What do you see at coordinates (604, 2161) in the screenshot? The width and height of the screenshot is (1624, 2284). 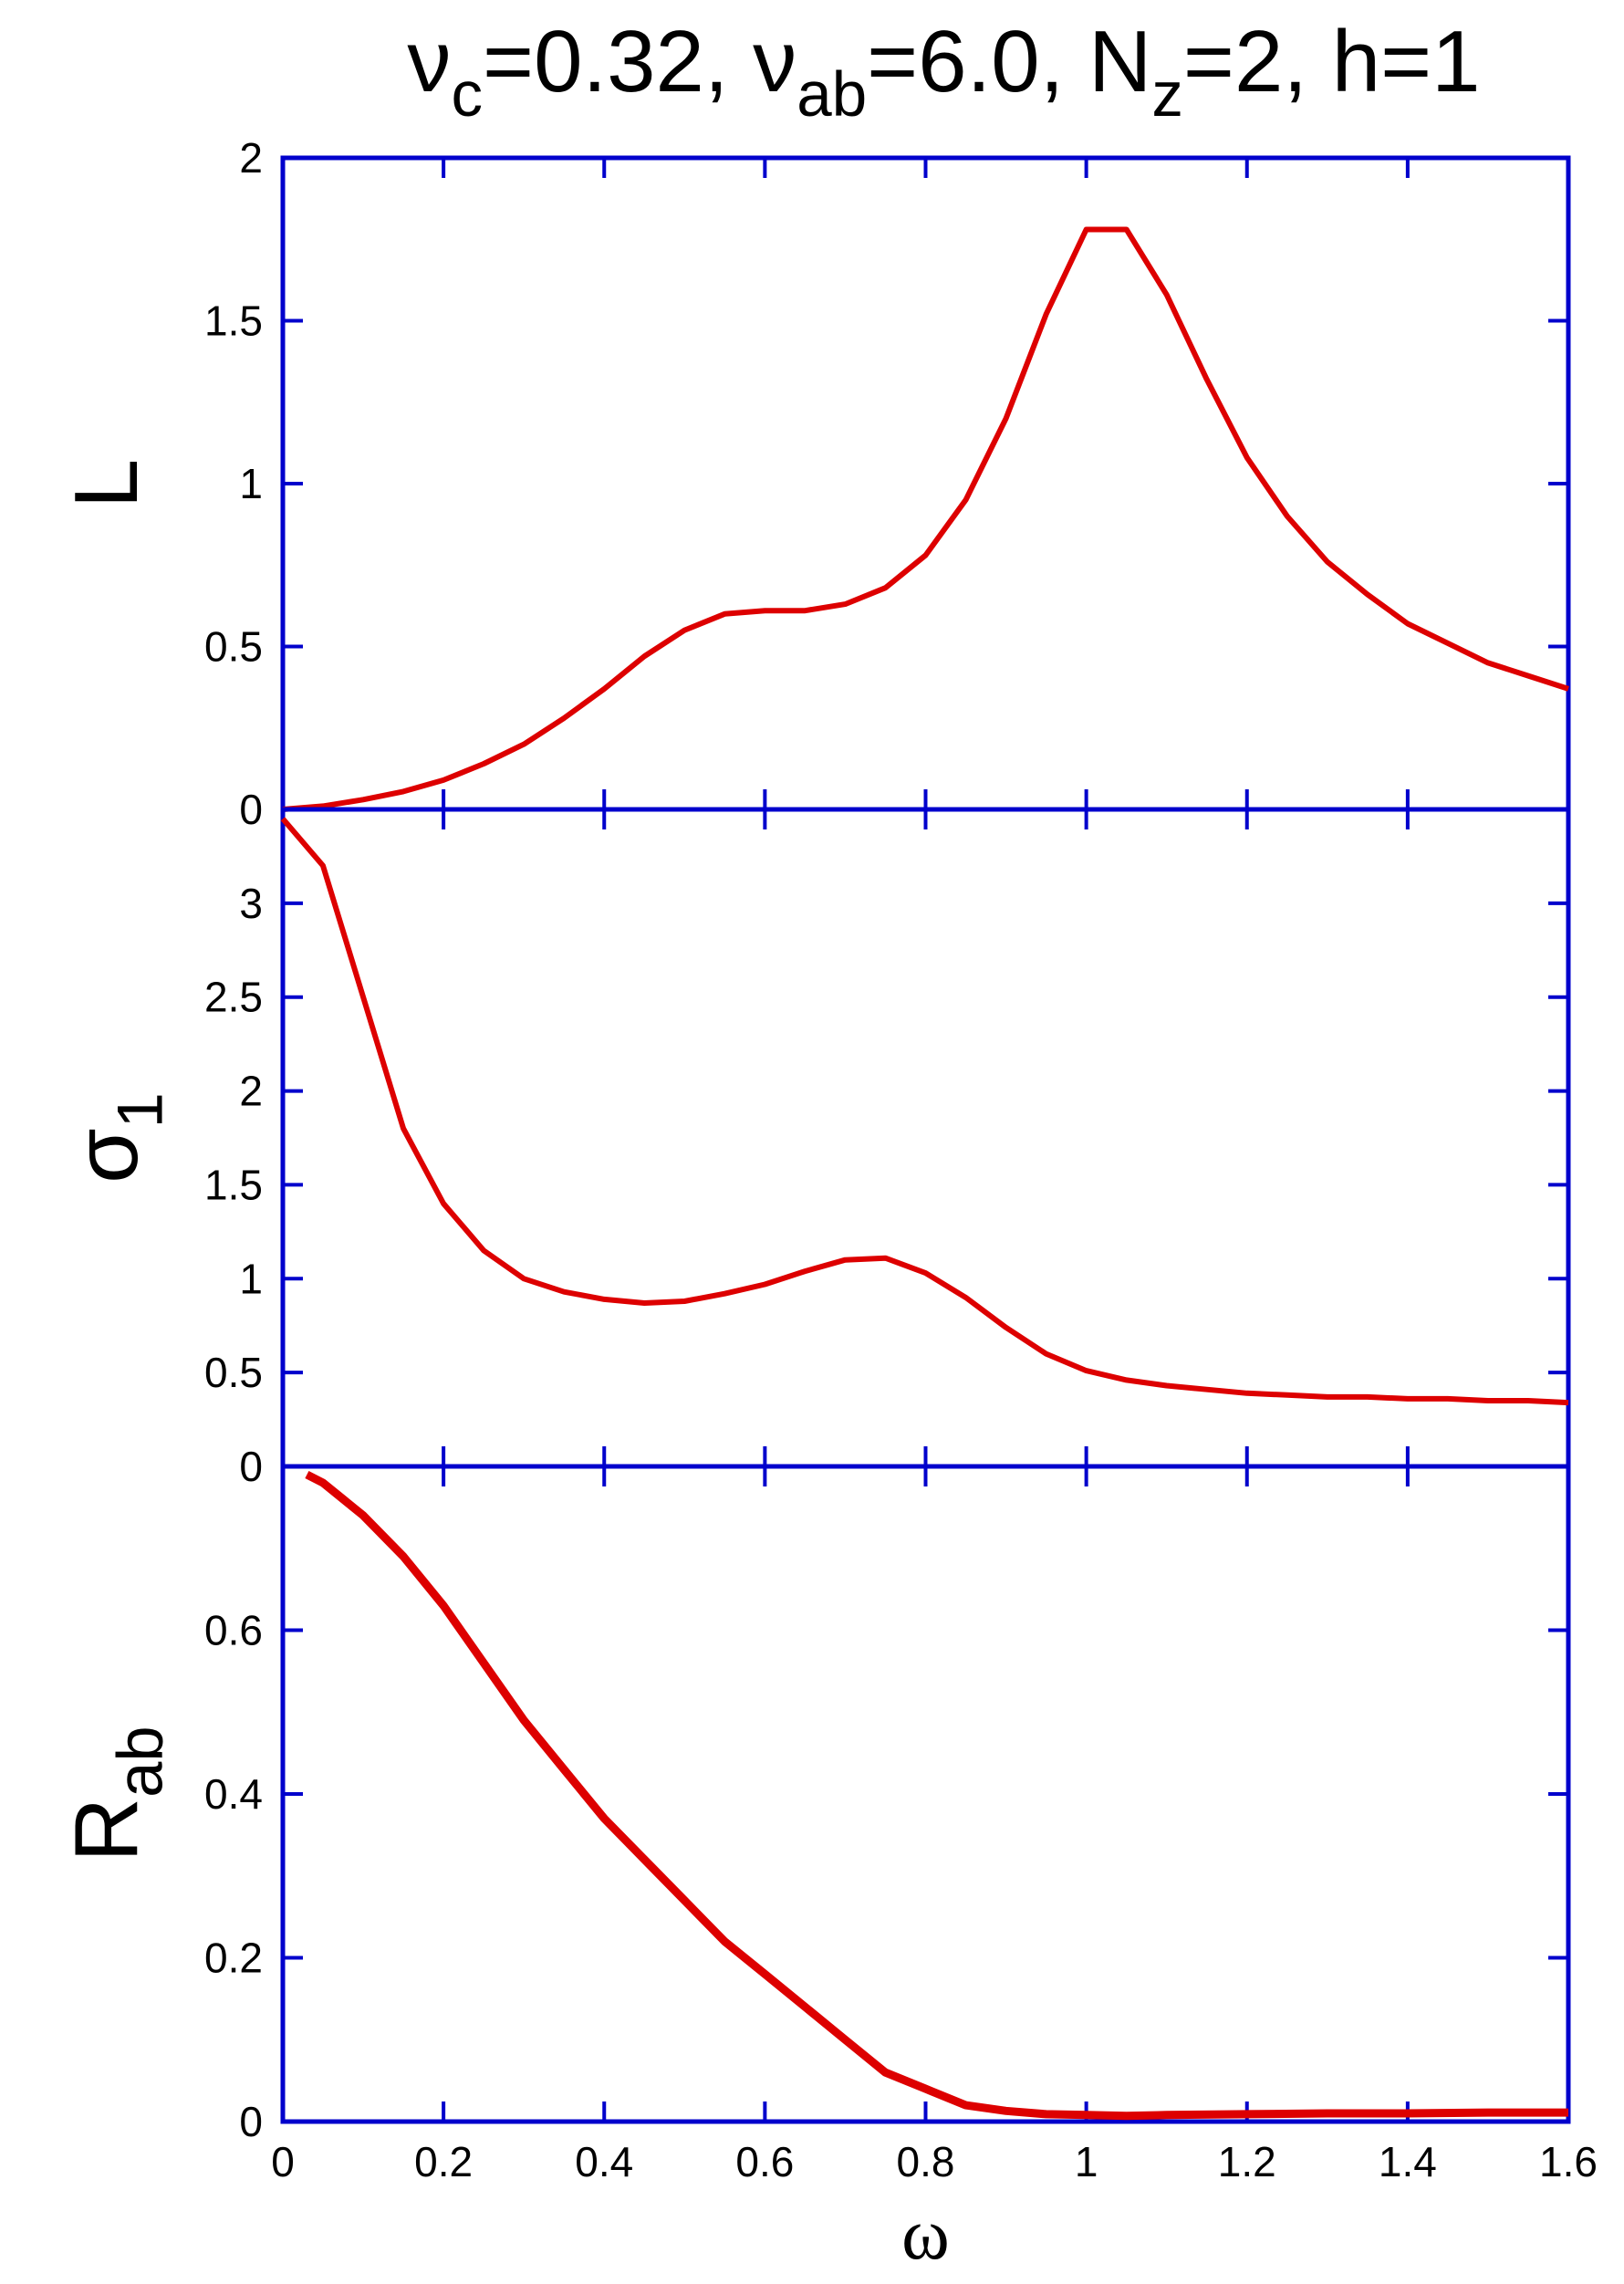 I see `x-tick-label: 0.4` at bounding box center [604, 2161].